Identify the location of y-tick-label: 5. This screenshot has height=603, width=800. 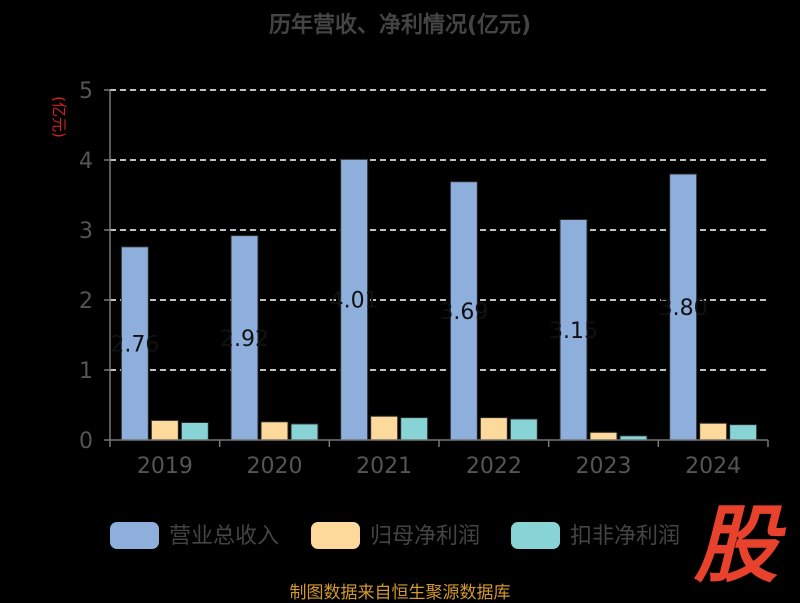
(86, 91).